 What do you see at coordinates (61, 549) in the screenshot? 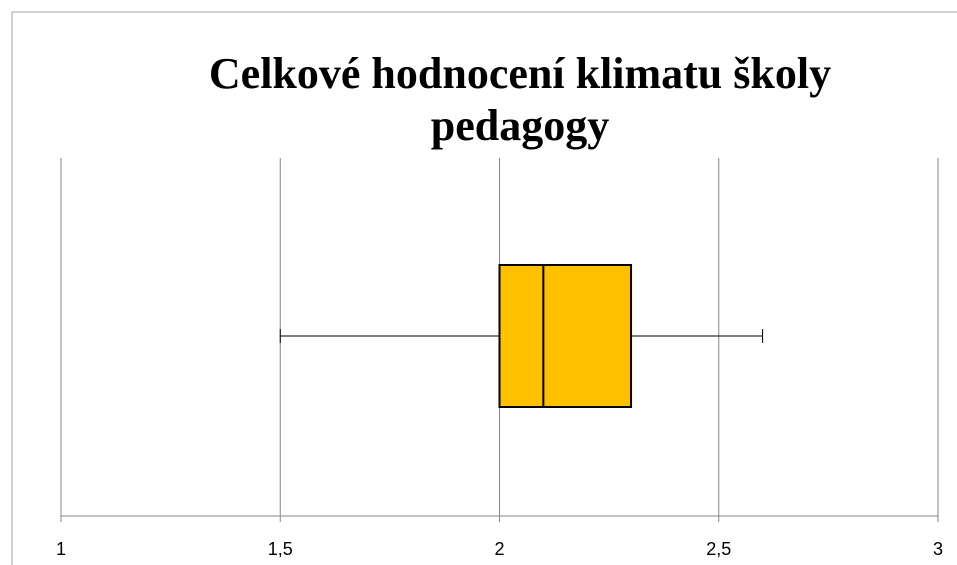
I see `x-tick-label: 1` at bounding box center [61, 549].